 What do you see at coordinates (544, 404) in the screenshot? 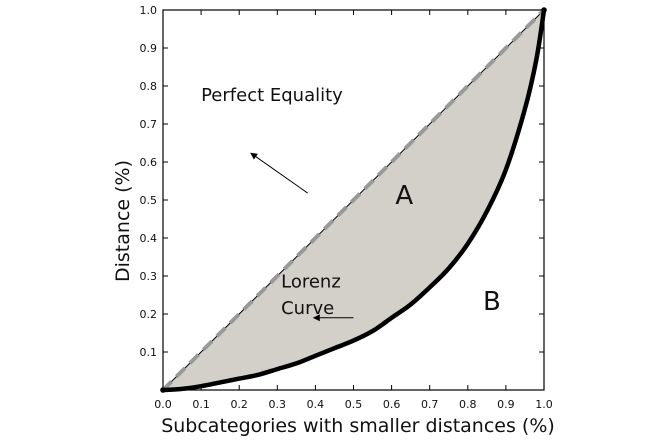
I see `x-tick-label: 1.0` at bounding box center [544, 404].